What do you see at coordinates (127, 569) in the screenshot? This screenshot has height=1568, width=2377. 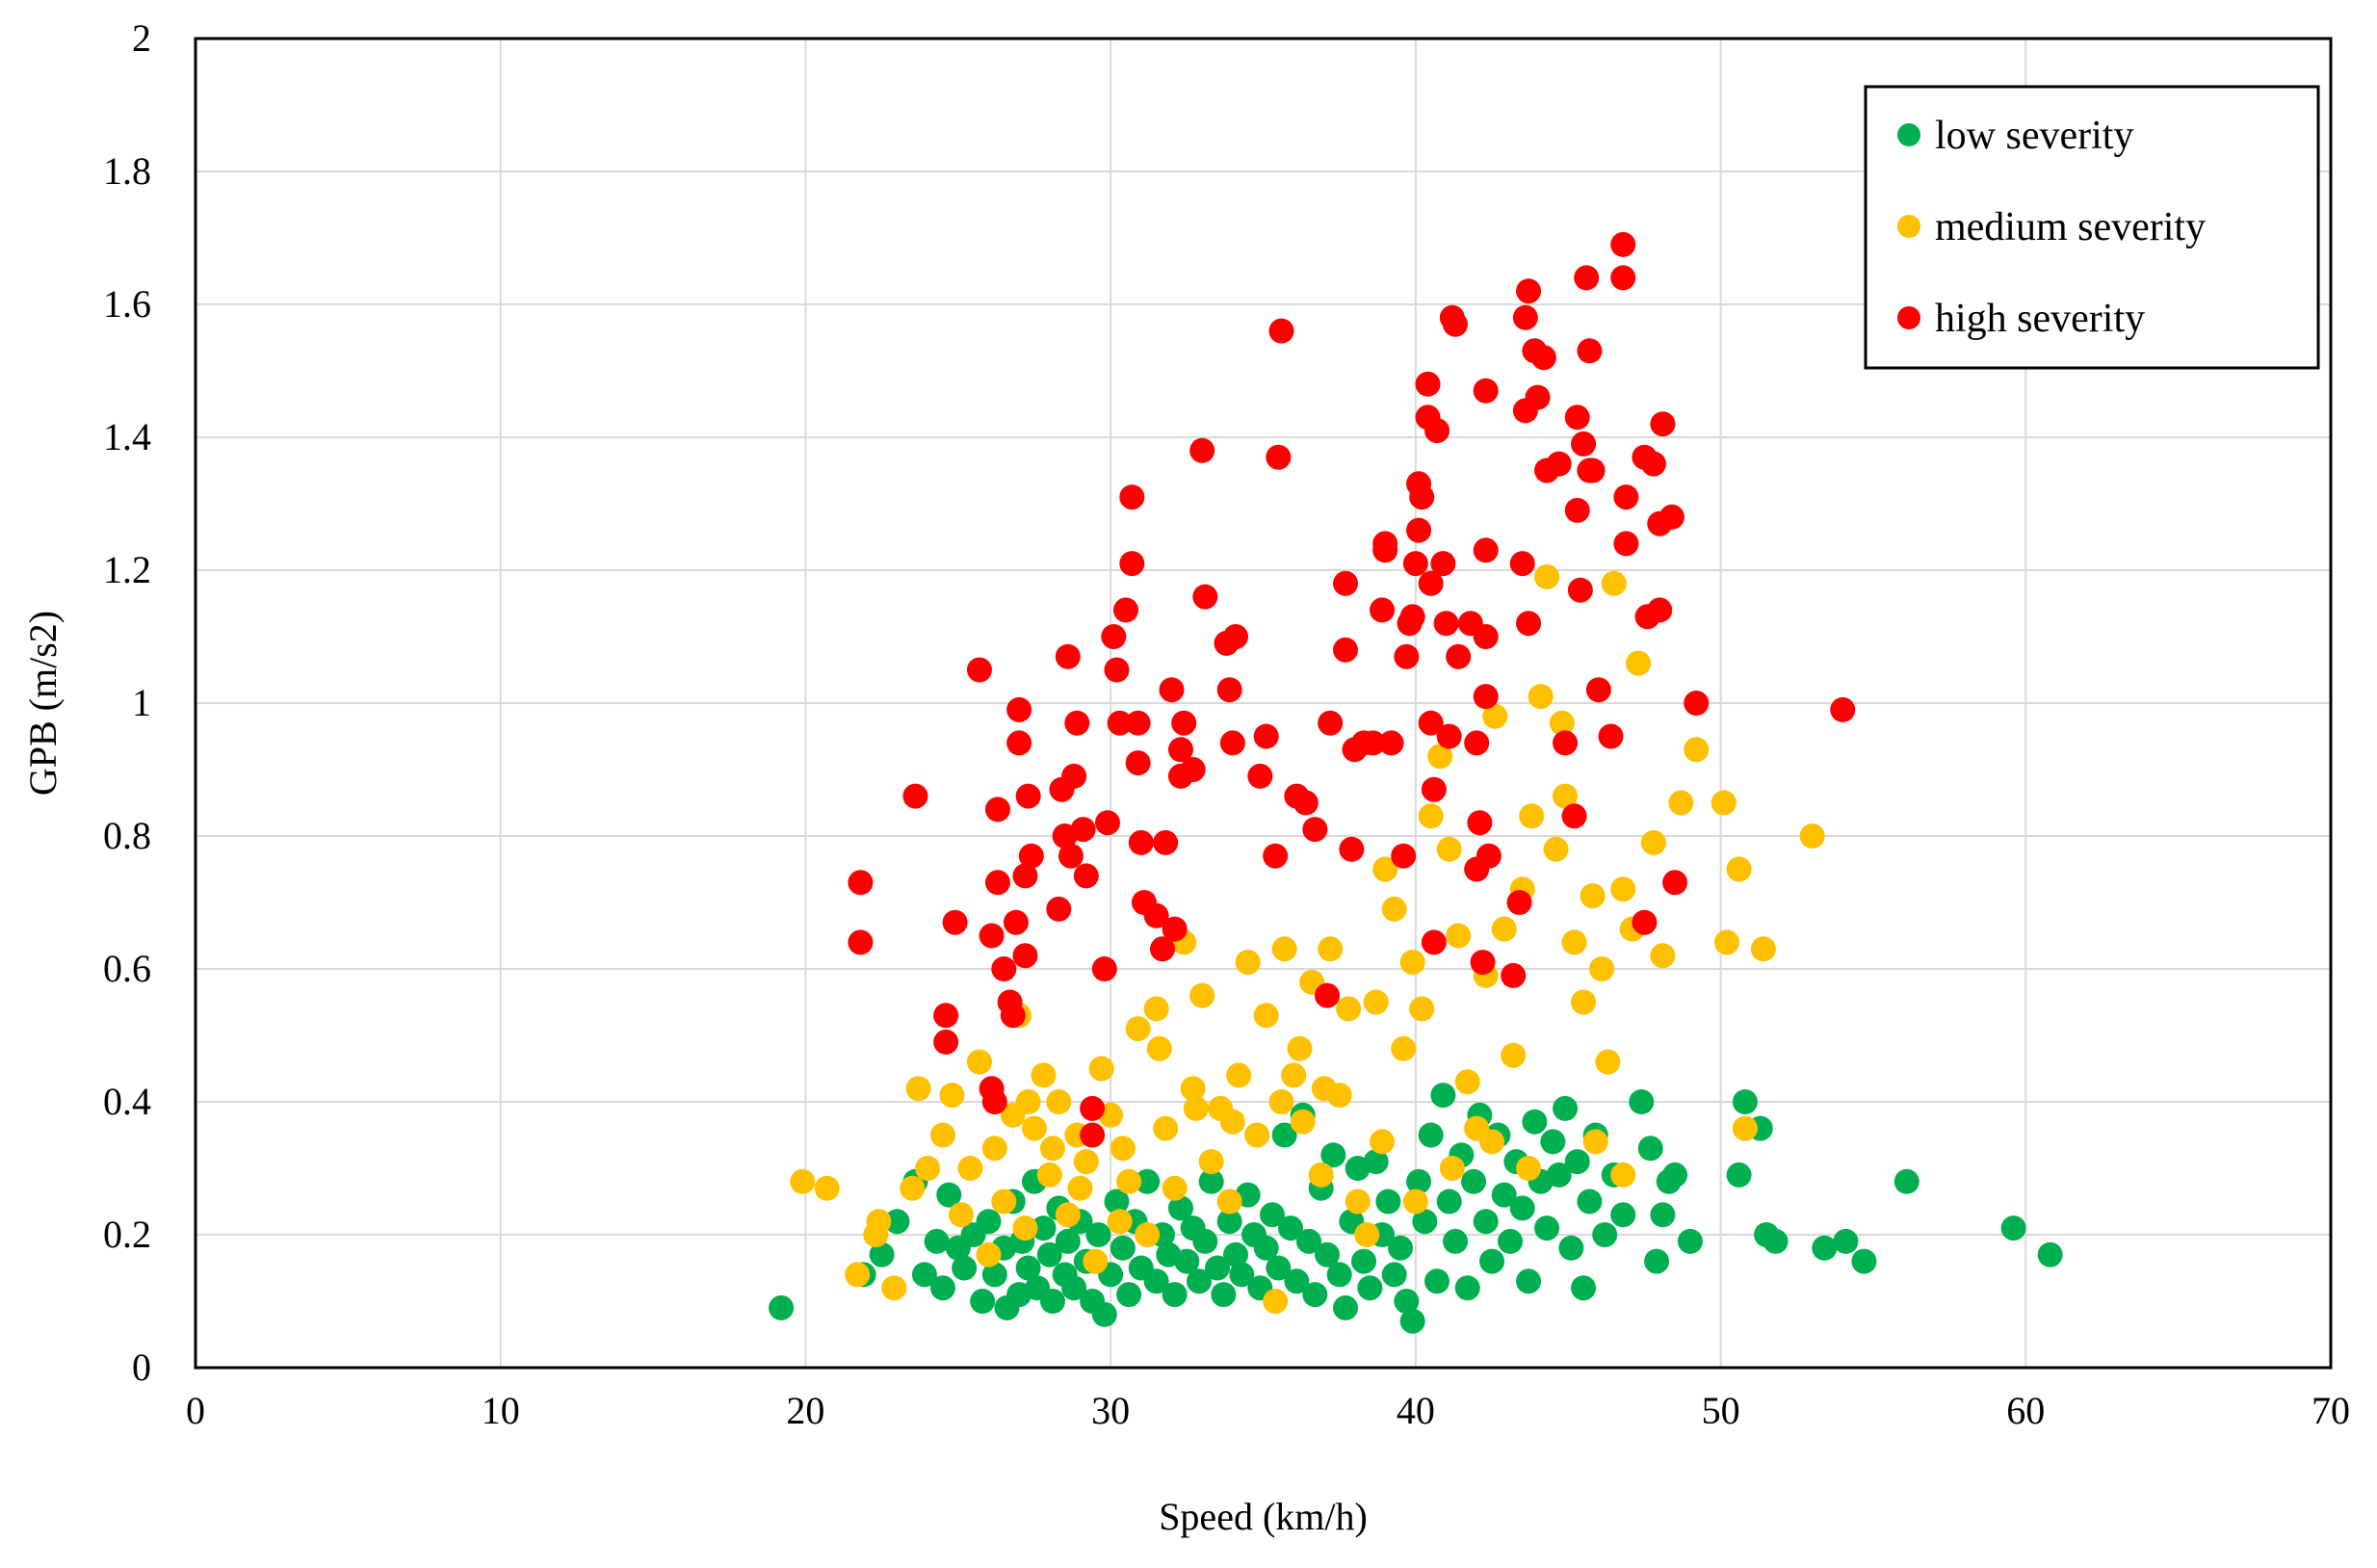 I see `y-tick-label: 1.2` at bounding box center [127, 569].